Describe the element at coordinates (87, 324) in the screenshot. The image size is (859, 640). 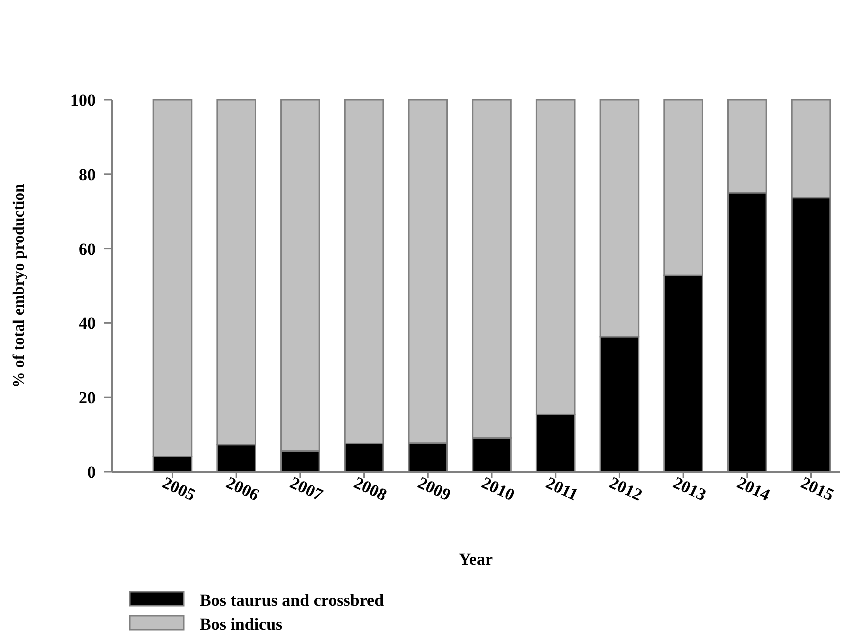
I see `y-tick-label: 40` at that location.